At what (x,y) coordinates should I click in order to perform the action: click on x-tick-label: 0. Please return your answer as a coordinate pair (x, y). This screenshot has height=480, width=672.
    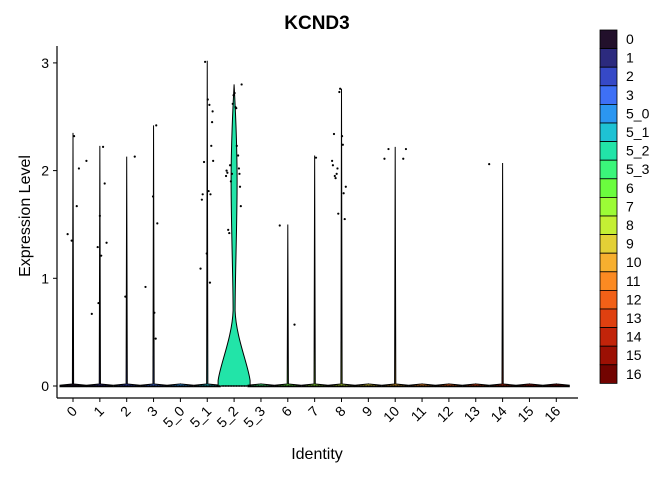
    Looking at the image, I should click on (71, 411).